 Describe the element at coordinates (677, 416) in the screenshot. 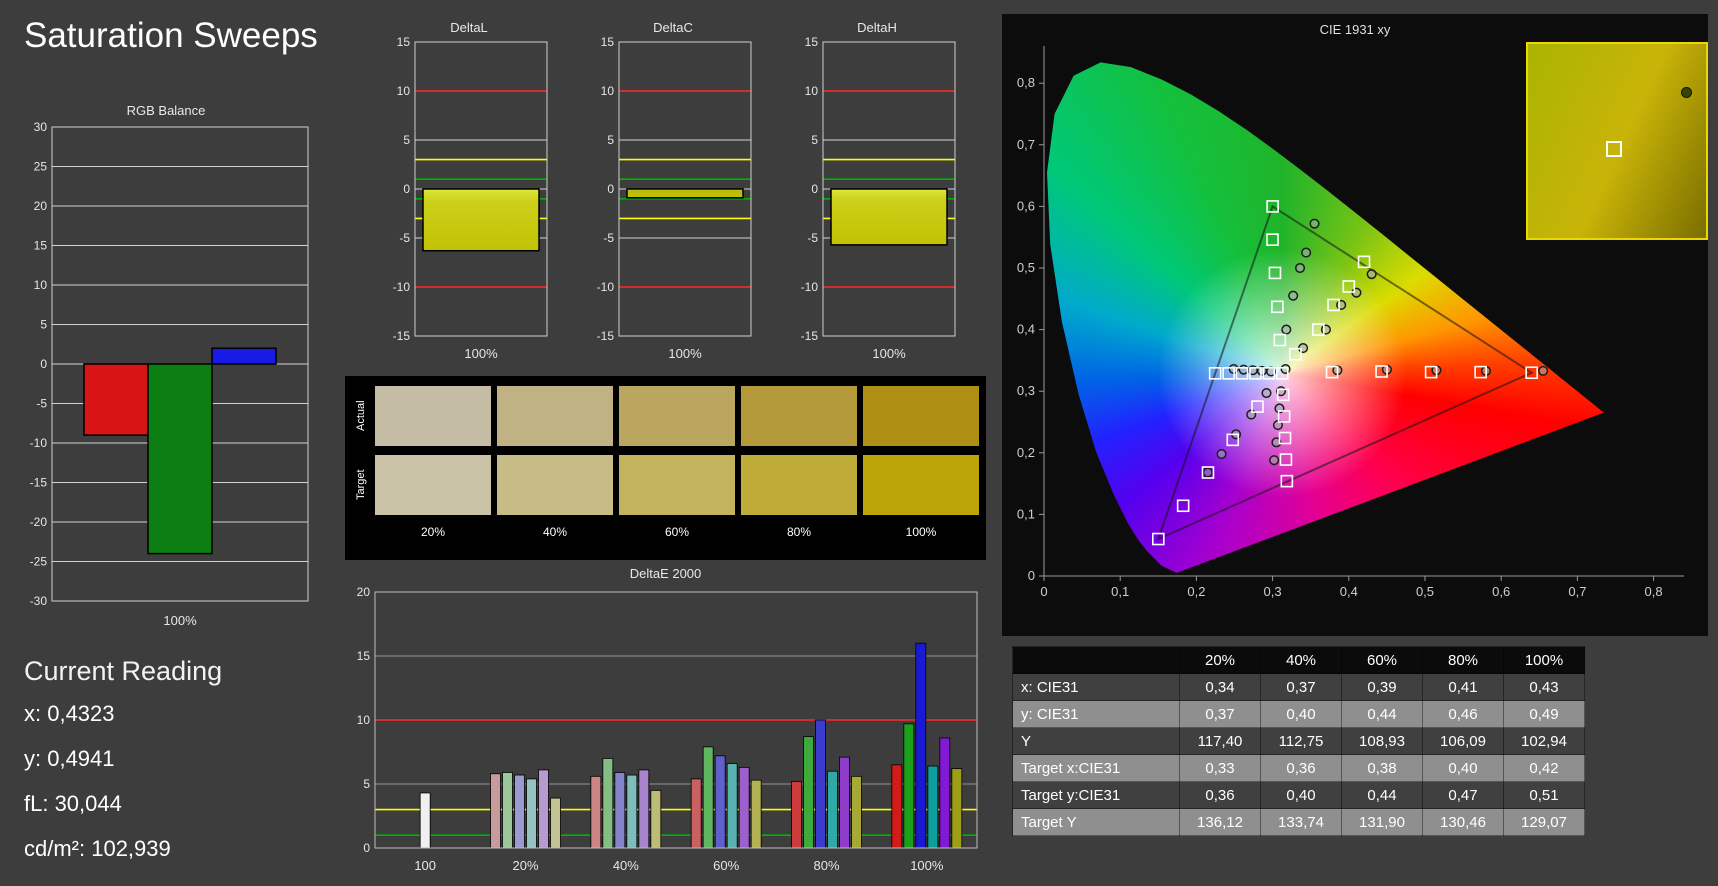

I see `swatch-actual-60%` at that location.